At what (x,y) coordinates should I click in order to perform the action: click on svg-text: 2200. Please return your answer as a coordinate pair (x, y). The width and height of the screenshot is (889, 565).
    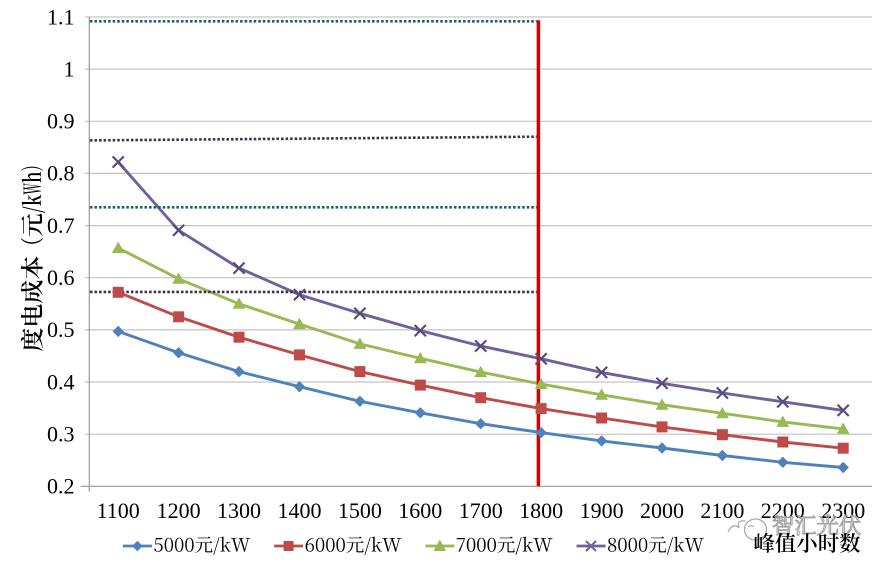
    Looking at the image, I should click on (783, 510).